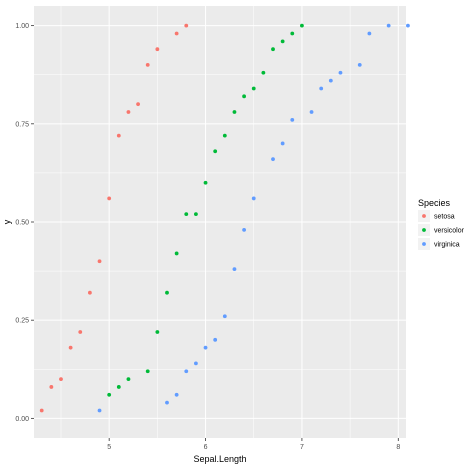  Describe the element at coordinates (424, 244) in the screenshot. I see `legend-key-point-virginica` at that location.